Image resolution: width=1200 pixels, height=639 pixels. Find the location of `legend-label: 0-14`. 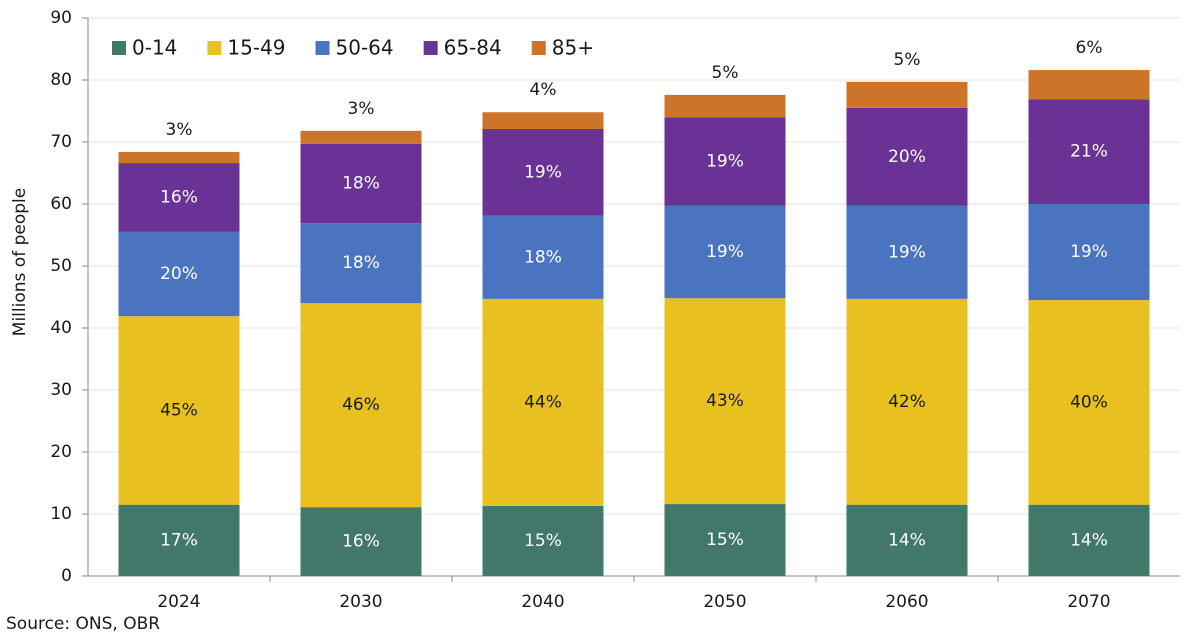

legend-label: 0-14 is located at coordinates (154, 48).